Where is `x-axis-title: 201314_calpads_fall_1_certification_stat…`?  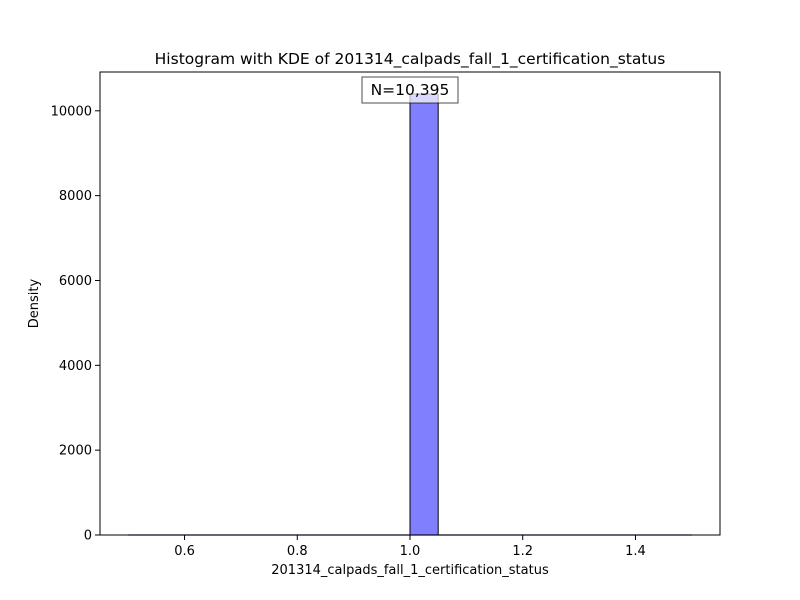
x-axis-title: 201314_calpads_fall_1_certification_stat… is located at coordinates (410, 570).